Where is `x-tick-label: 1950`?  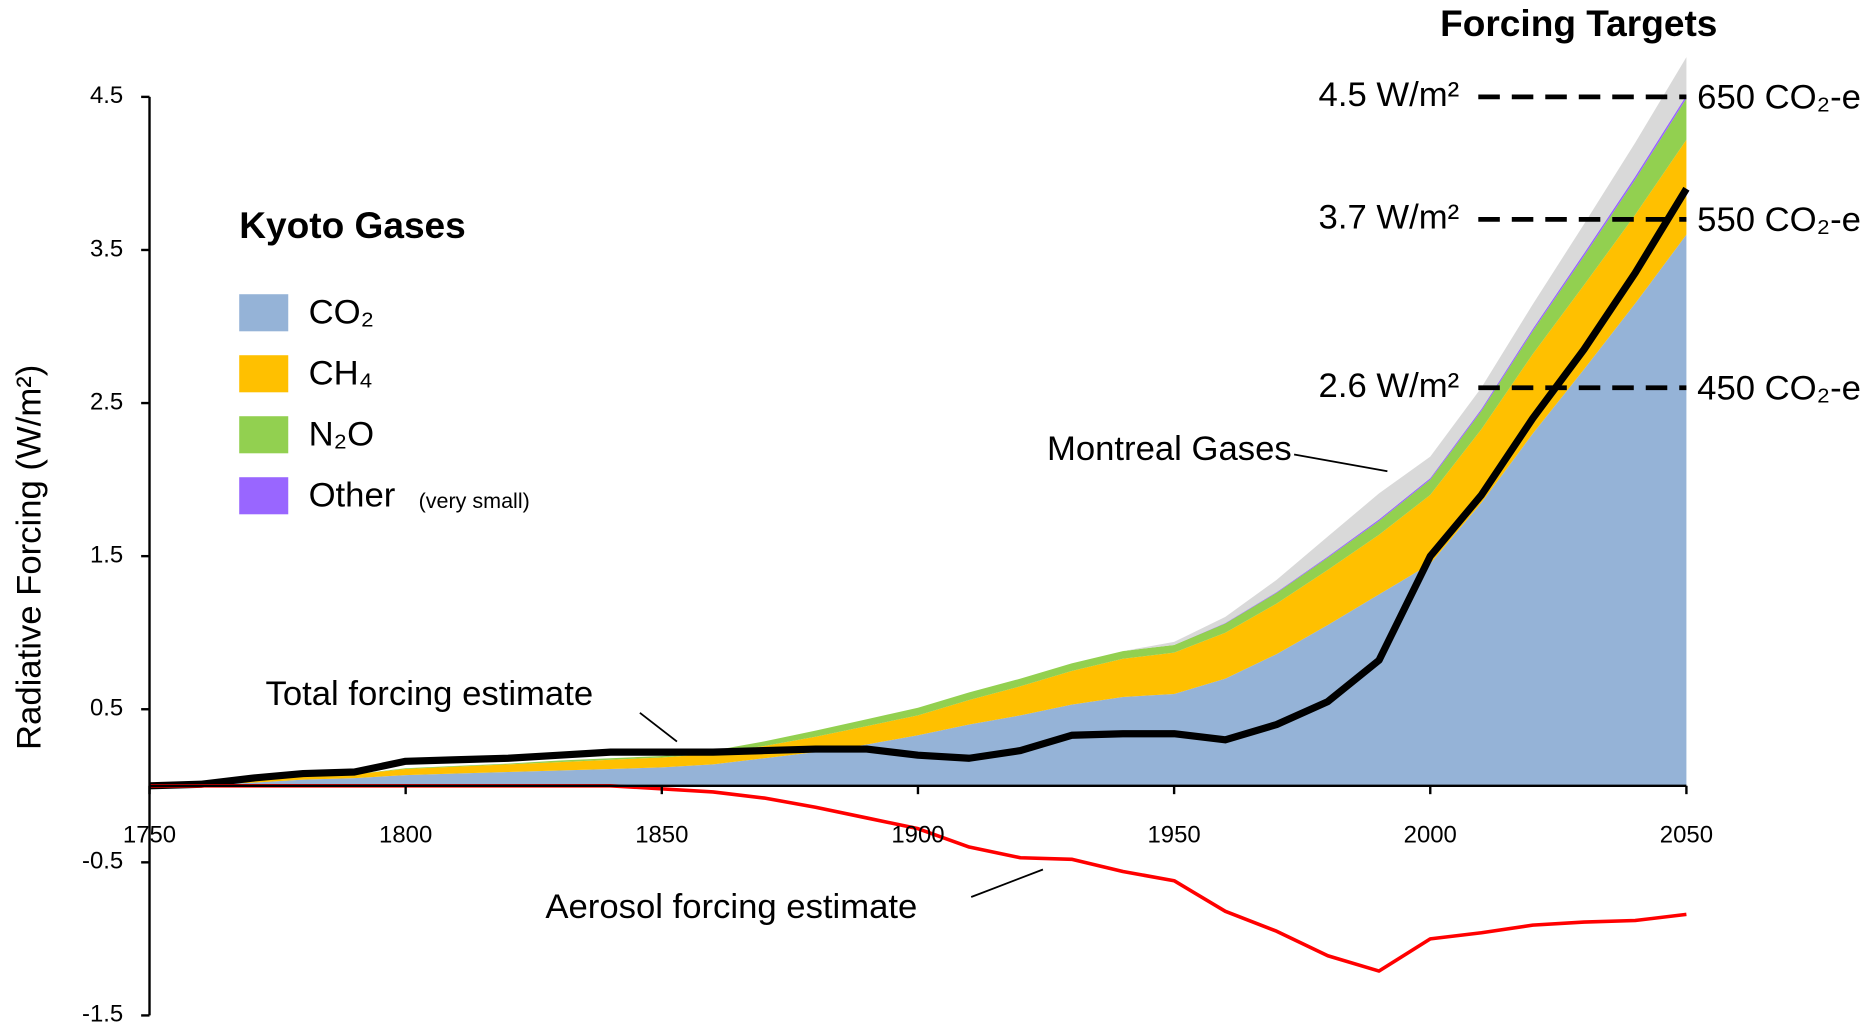
x-tick-label: 1950 is located at coordinates (1174, 834).